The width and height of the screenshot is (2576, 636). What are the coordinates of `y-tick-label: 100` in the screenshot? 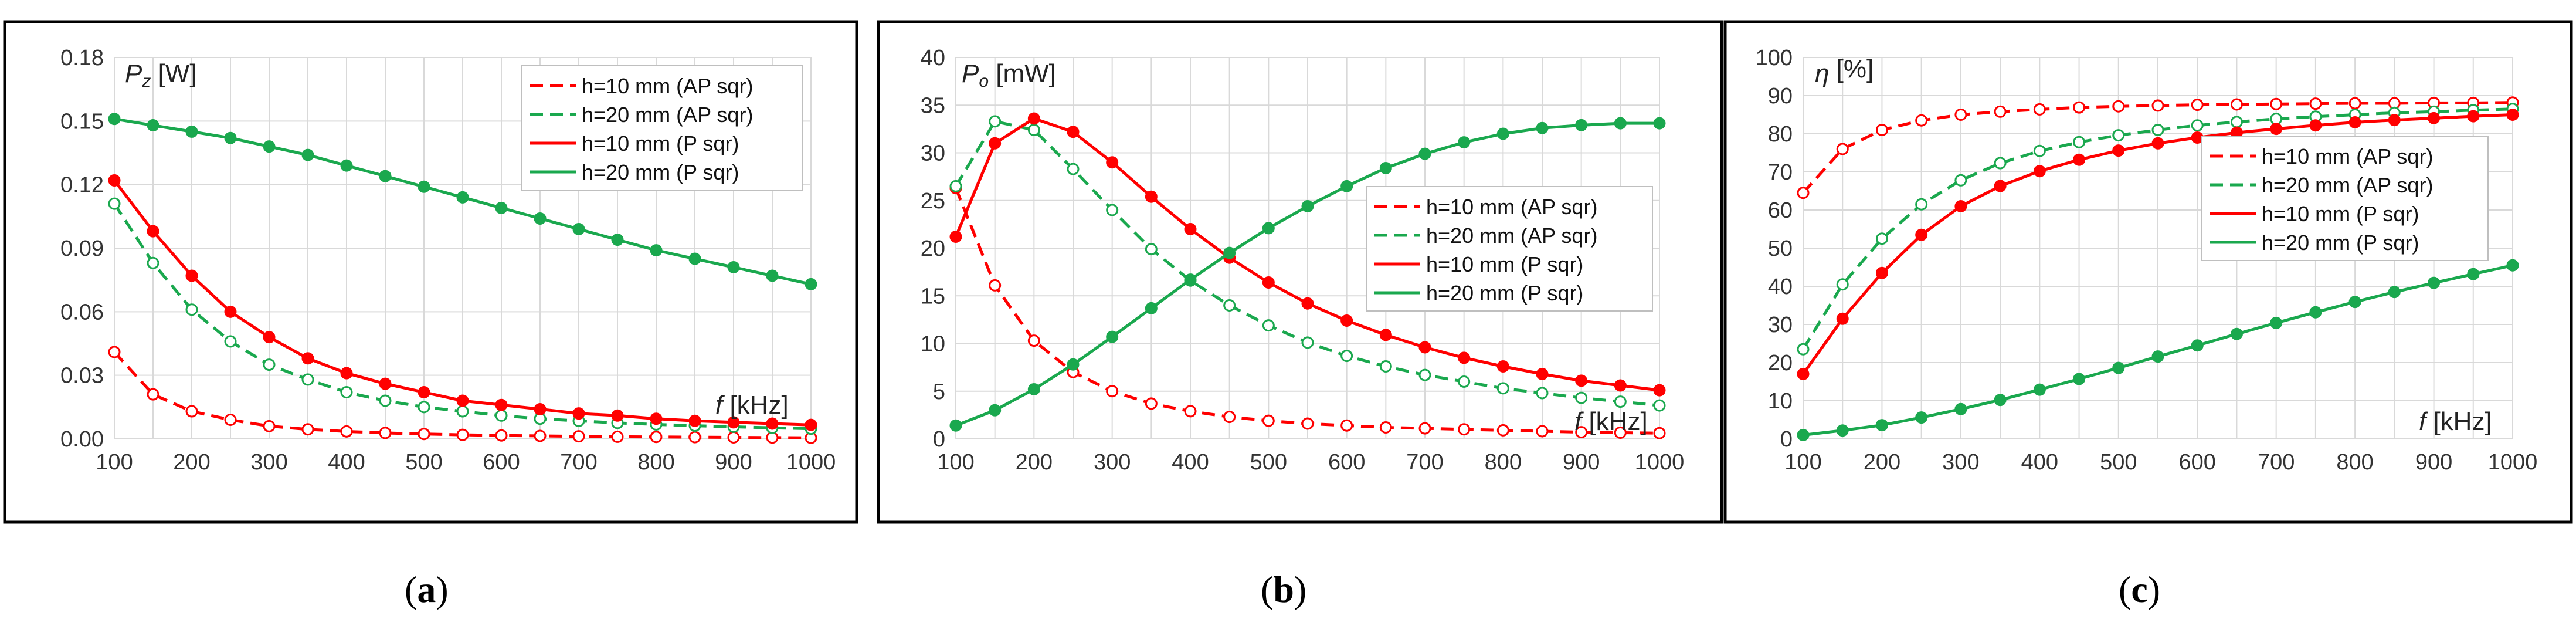 It's located at (1774, 58).